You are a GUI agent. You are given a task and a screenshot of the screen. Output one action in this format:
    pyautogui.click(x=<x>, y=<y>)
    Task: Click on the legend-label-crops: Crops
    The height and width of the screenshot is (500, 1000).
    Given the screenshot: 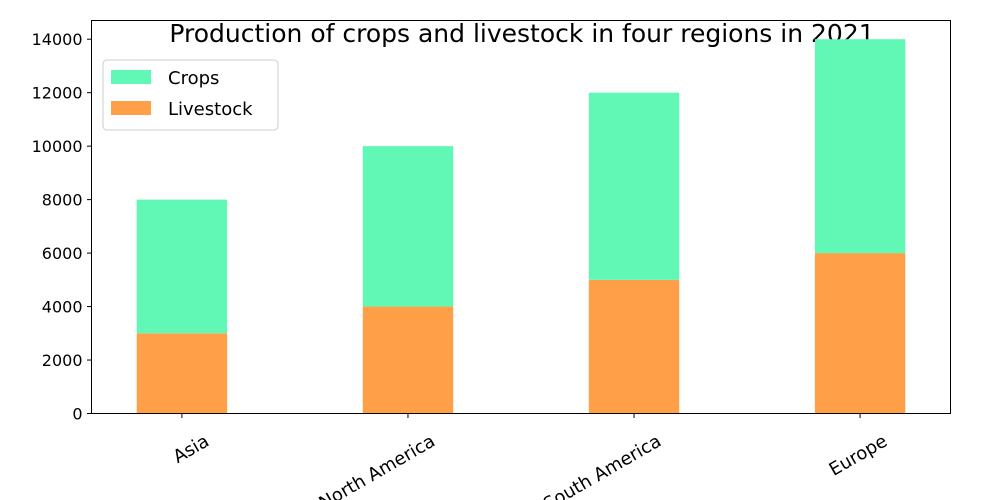 What is the action you would take?
    pyautogui.click(x=193, y=78)
    